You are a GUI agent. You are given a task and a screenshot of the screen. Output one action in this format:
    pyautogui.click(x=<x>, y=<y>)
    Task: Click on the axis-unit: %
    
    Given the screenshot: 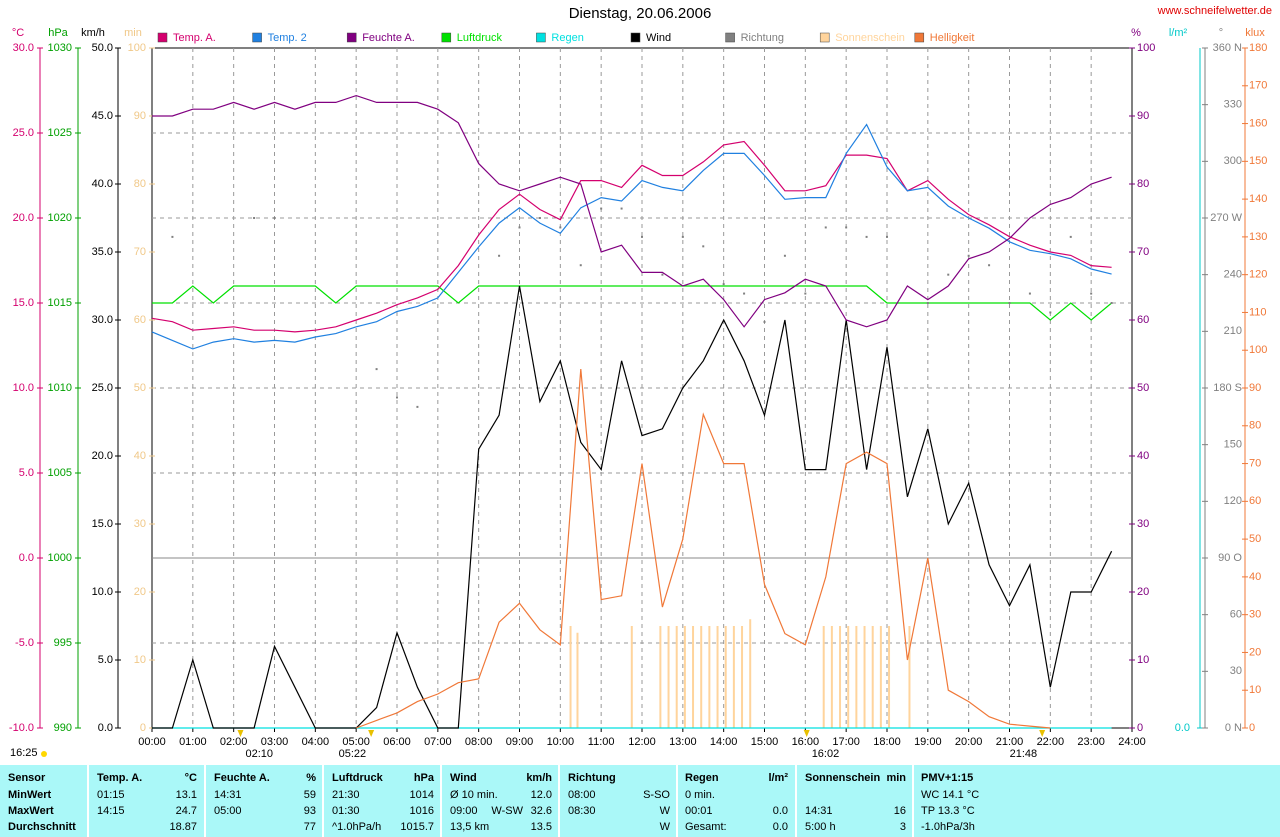 What is the action you would take?
    pyautogui.click(x=1136, y=33)
    